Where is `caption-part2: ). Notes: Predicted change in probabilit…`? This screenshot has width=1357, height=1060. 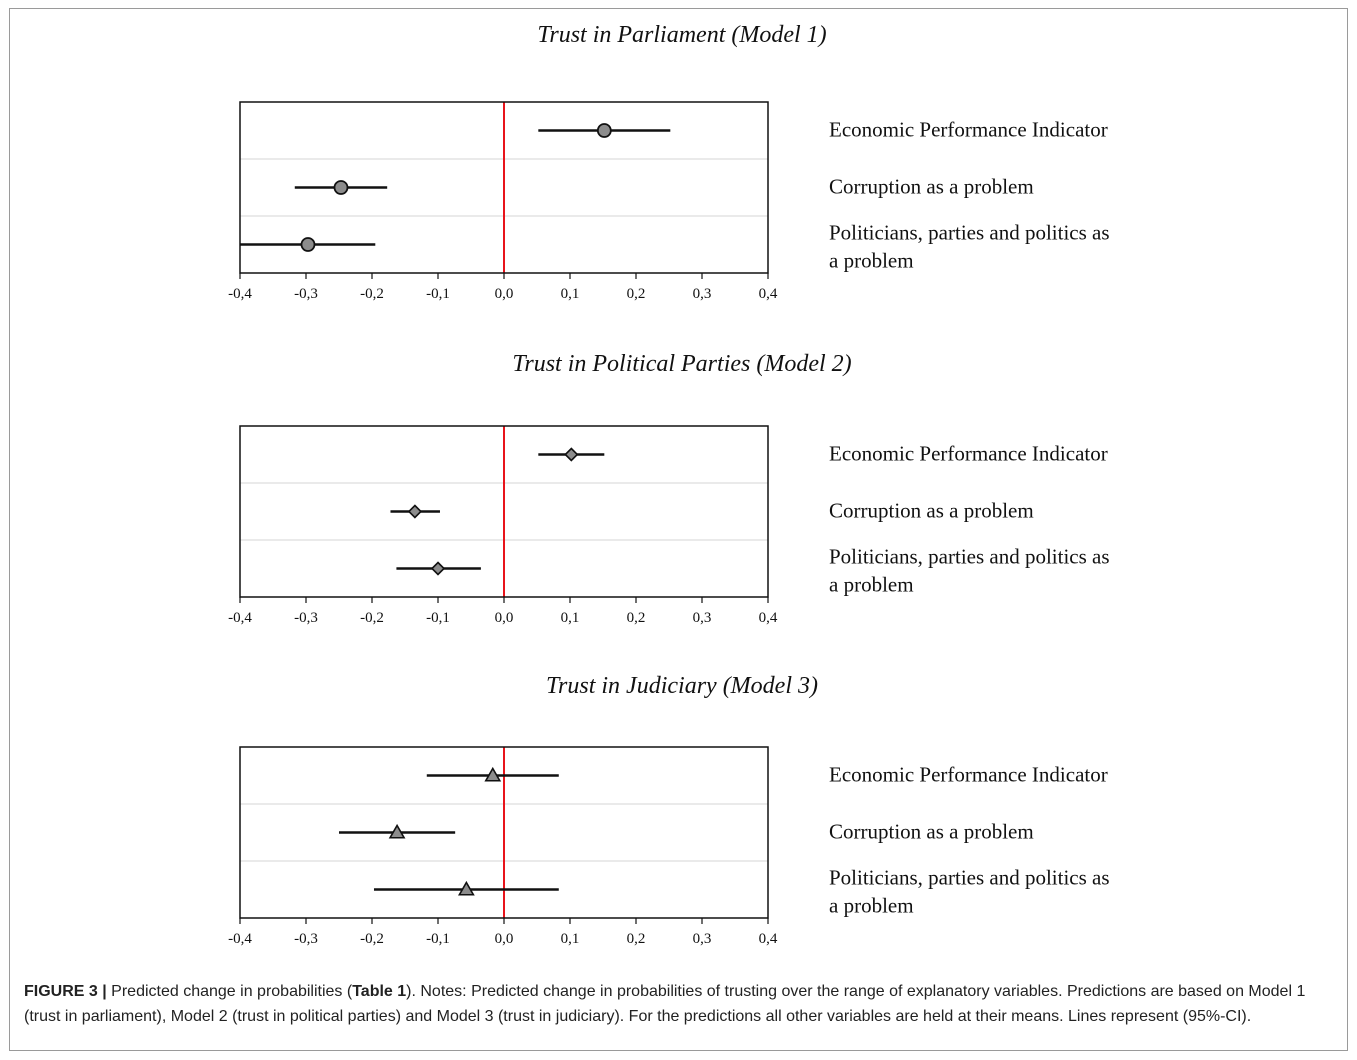 caption-part2: ). Notes: Predicted change in probabilit… is located at coordinates (665, 1004).